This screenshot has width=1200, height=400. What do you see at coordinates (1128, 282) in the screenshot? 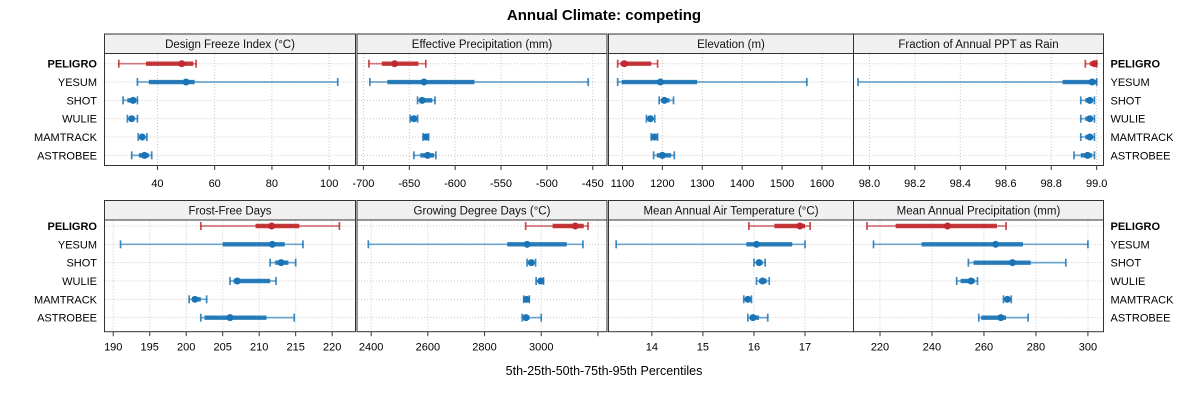
I see `site-label-right-wulie-row1: WULIE` at bounding box center [1128, 282].